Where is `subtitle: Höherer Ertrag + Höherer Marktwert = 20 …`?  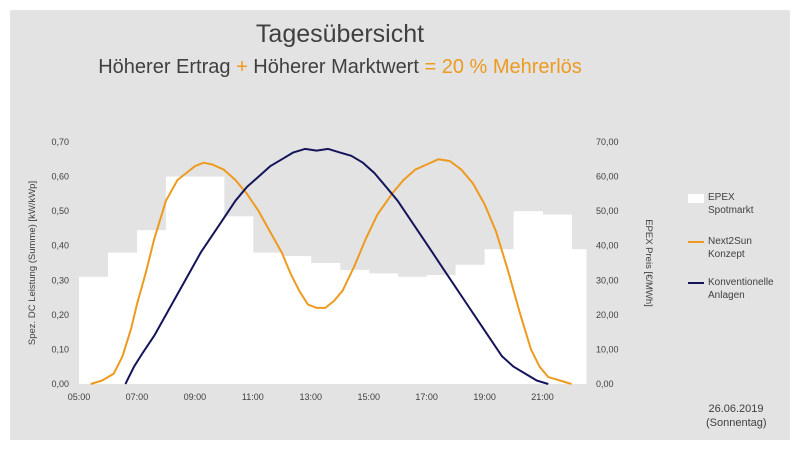
subtitle: Höherer Ertrag + Höherer Marktwert = 20 … is located at coordinates (340, 67).